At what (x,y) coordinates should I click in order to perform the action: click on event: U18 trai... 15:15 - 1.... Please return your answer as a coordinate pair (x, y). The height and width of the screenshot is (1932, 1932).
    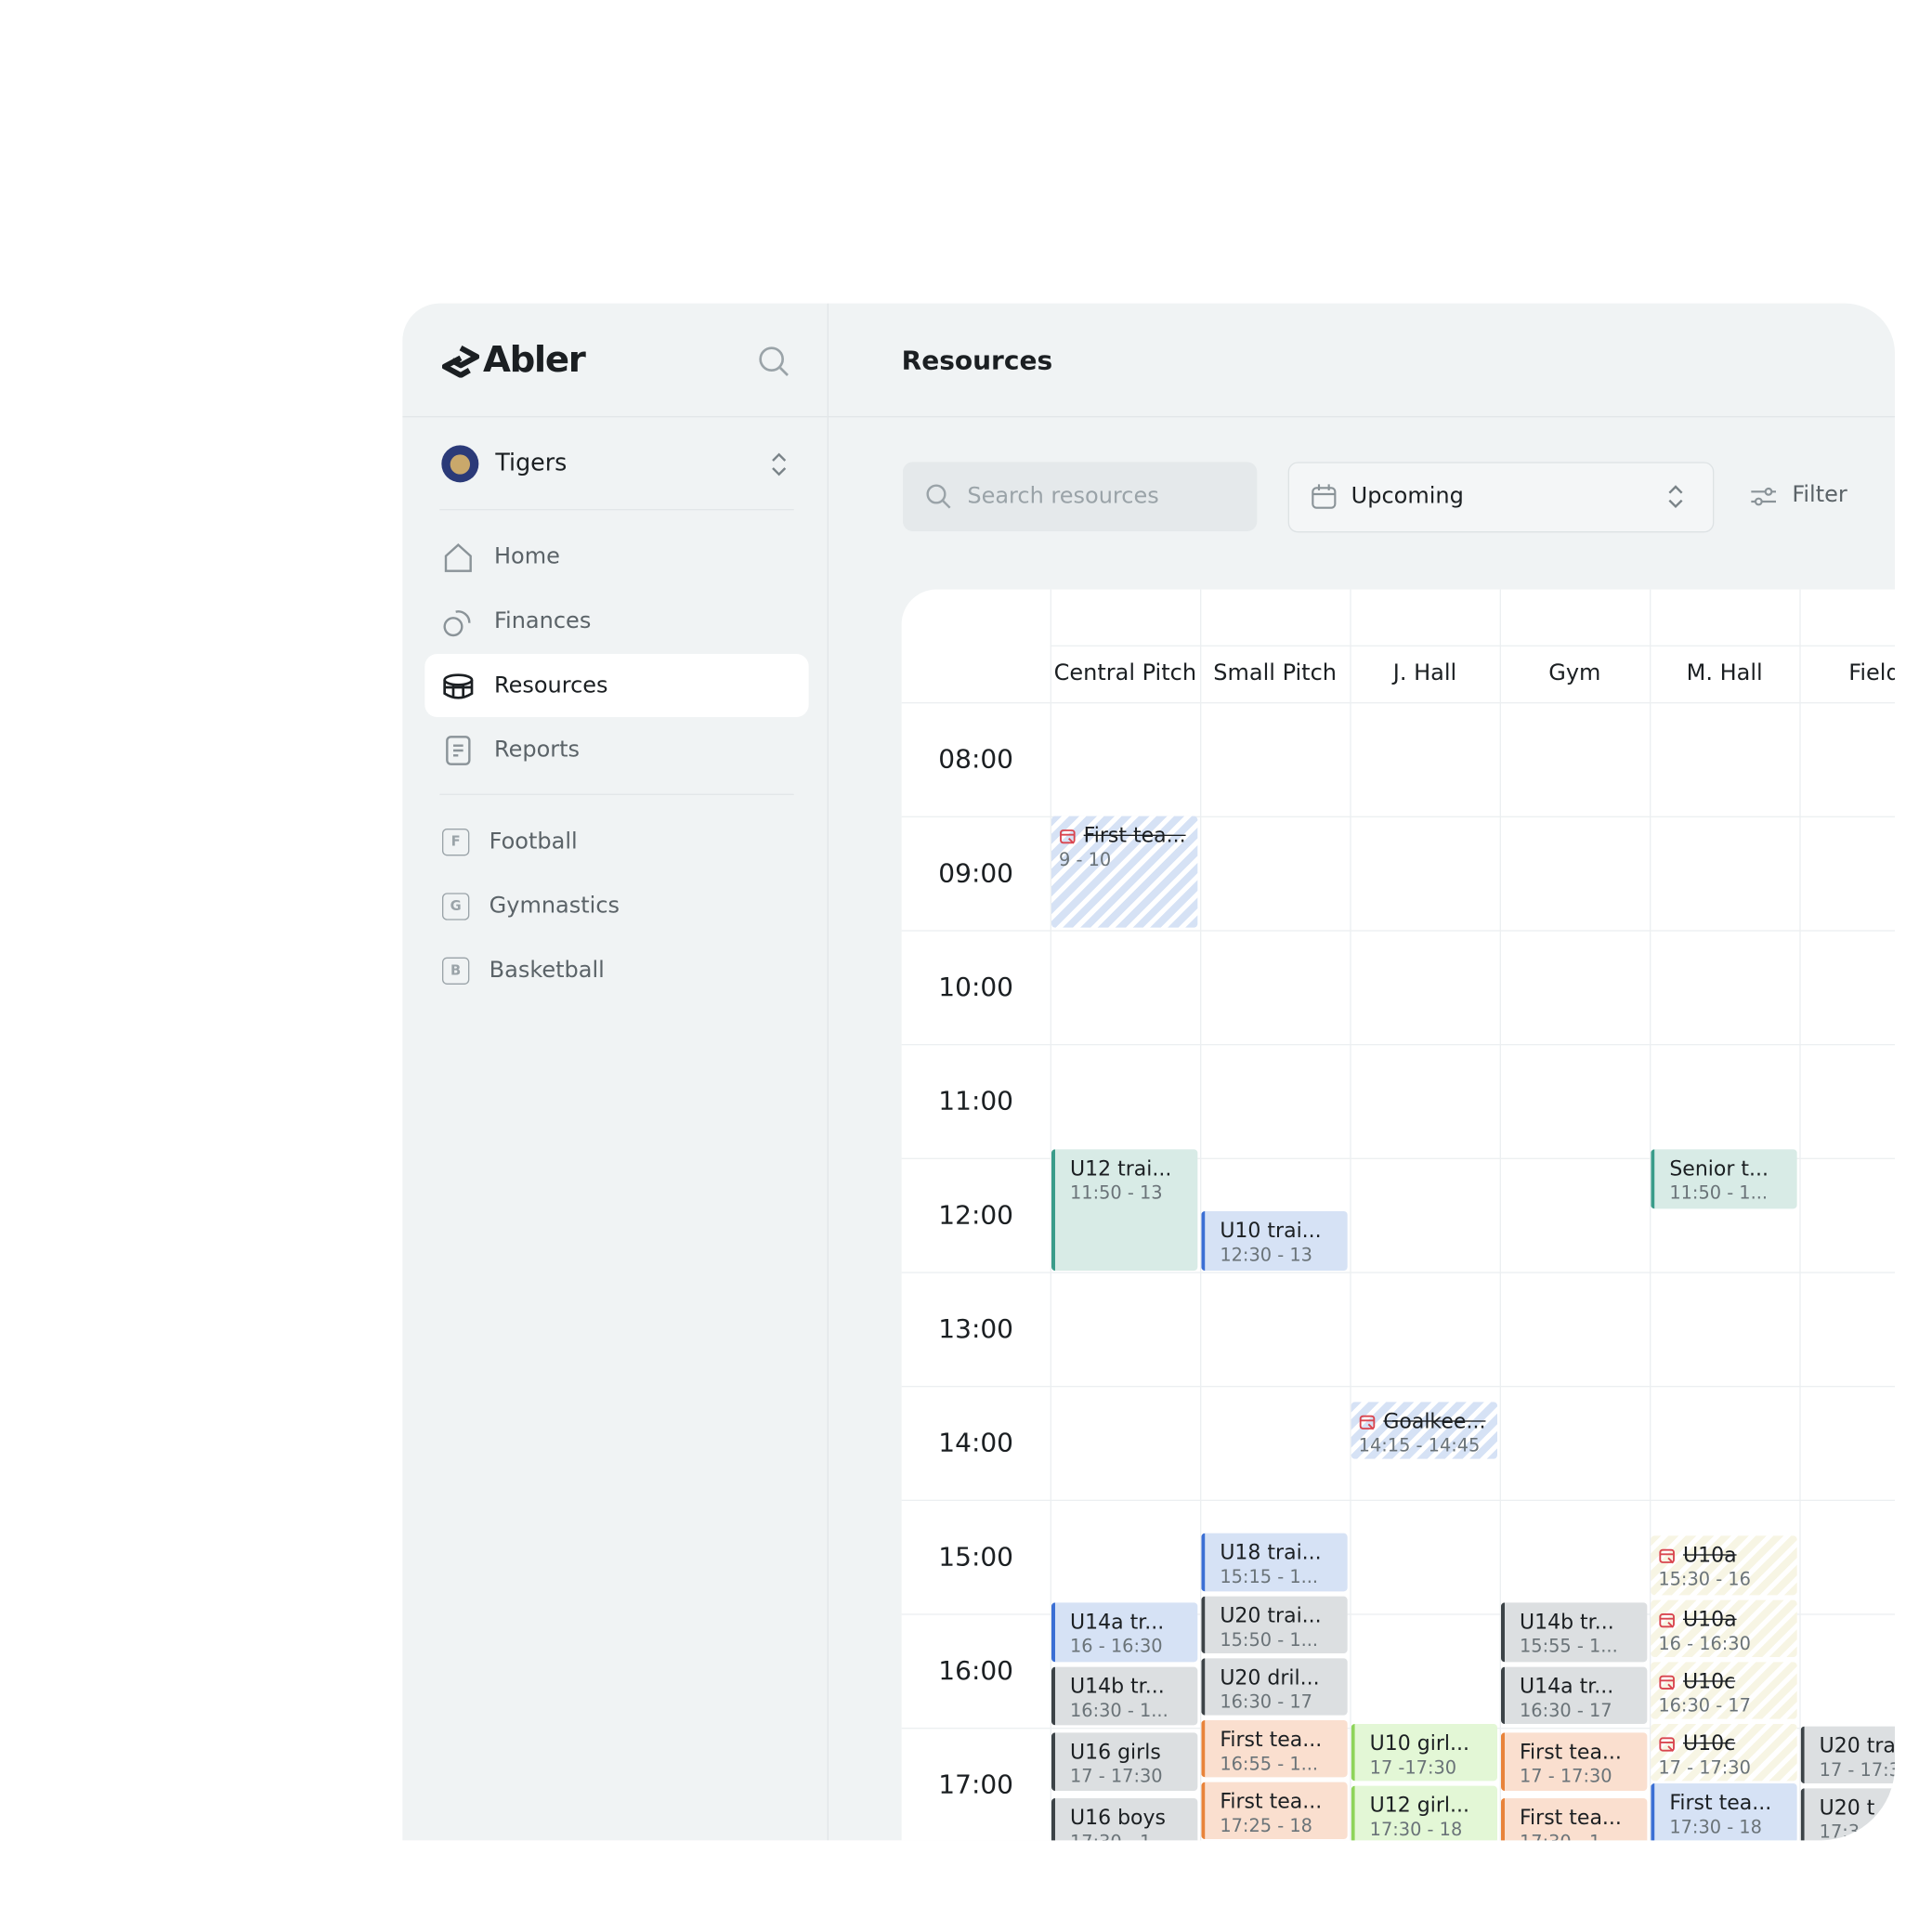
    Looking at the image, I should click on (1274, 1562).